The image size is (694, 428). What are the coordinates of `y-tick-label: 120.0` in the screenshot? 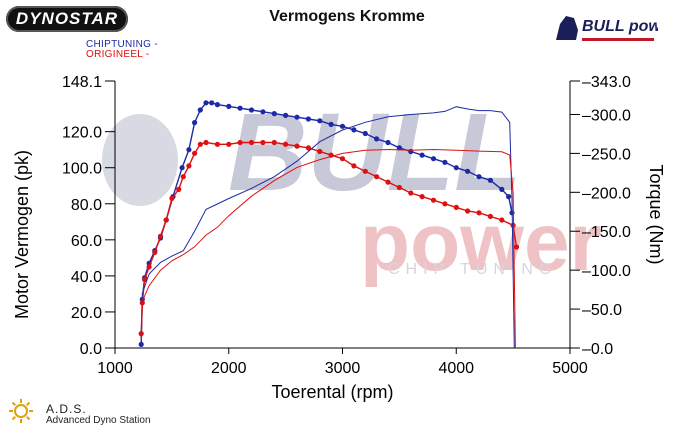 It's located at (82, 133).